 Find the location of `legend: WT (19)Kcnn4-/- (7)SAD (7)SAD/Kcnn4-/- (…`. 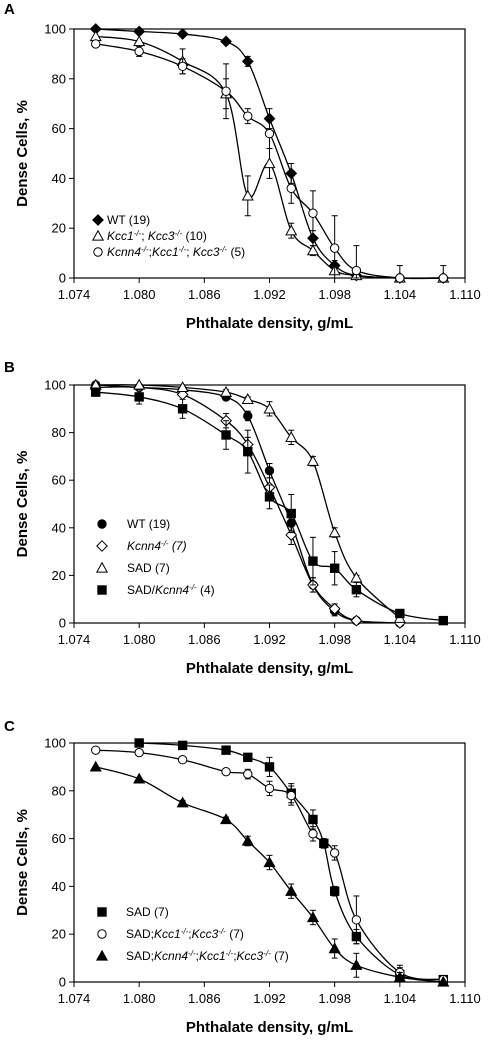

legend: WT (19)Kcnn4-/- (7)SAD (7)SAD/Kcnn4-/- (… is located at coordinates (156, 557).